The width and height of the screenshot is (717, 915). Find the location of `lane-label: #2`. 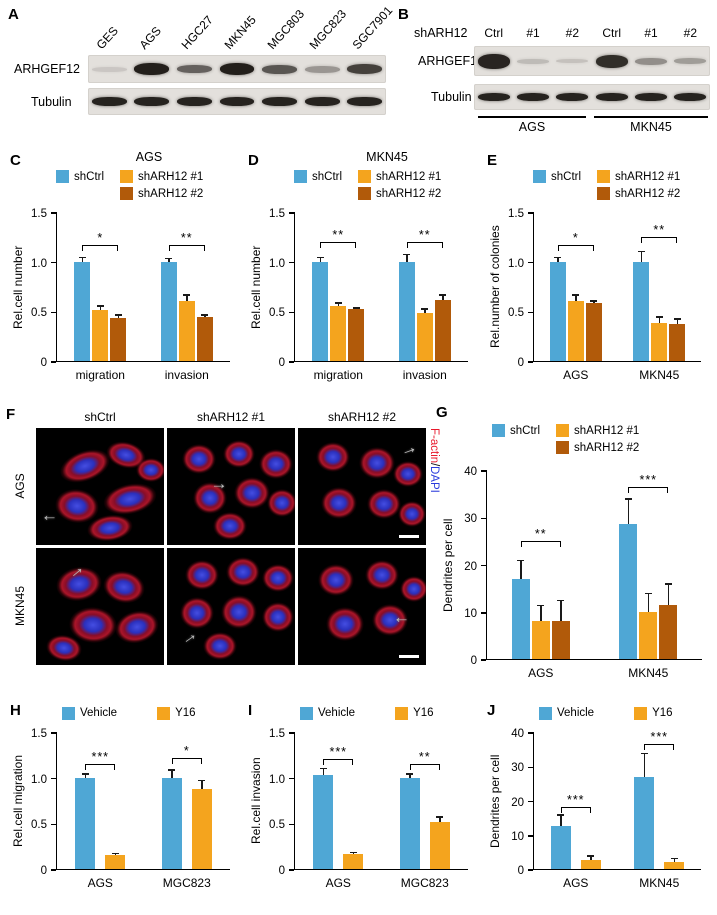

lane-label: #2 is located at coordinates (690, 33).